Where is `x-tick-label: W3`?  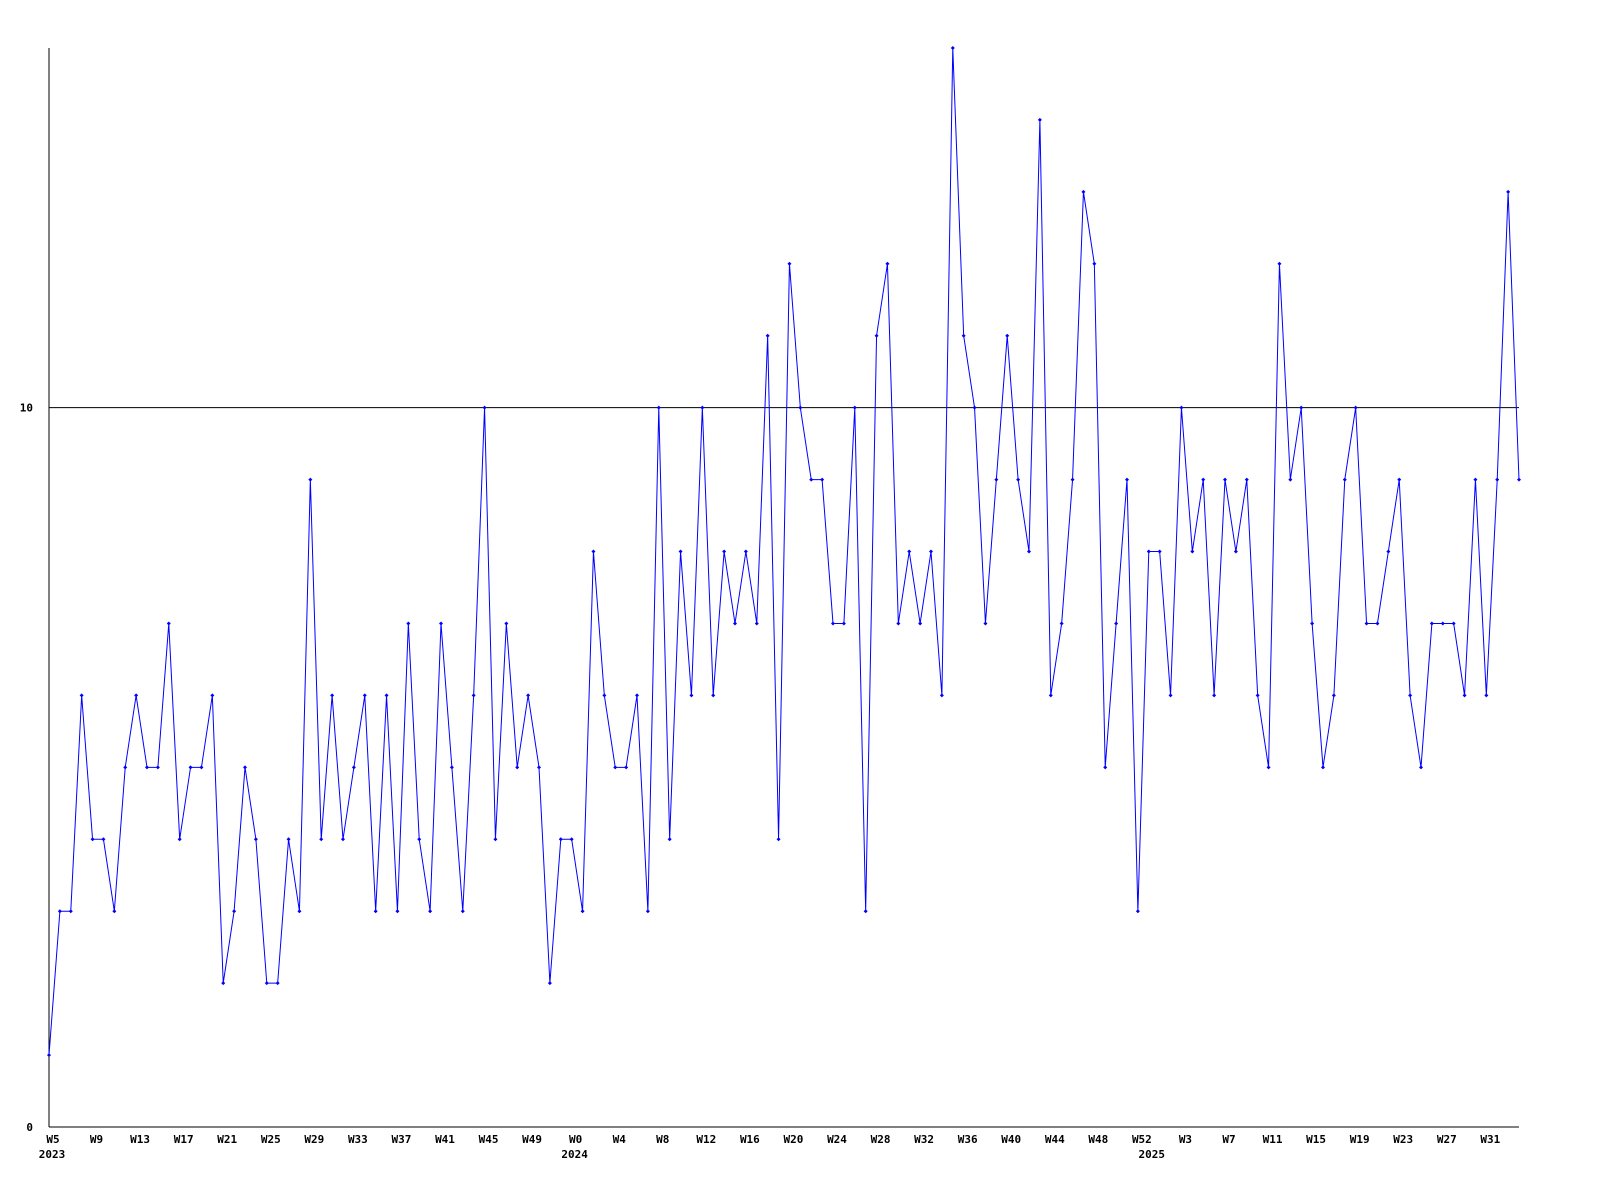 x-tick-label: W3 is located at coordinates (1185, 1139).